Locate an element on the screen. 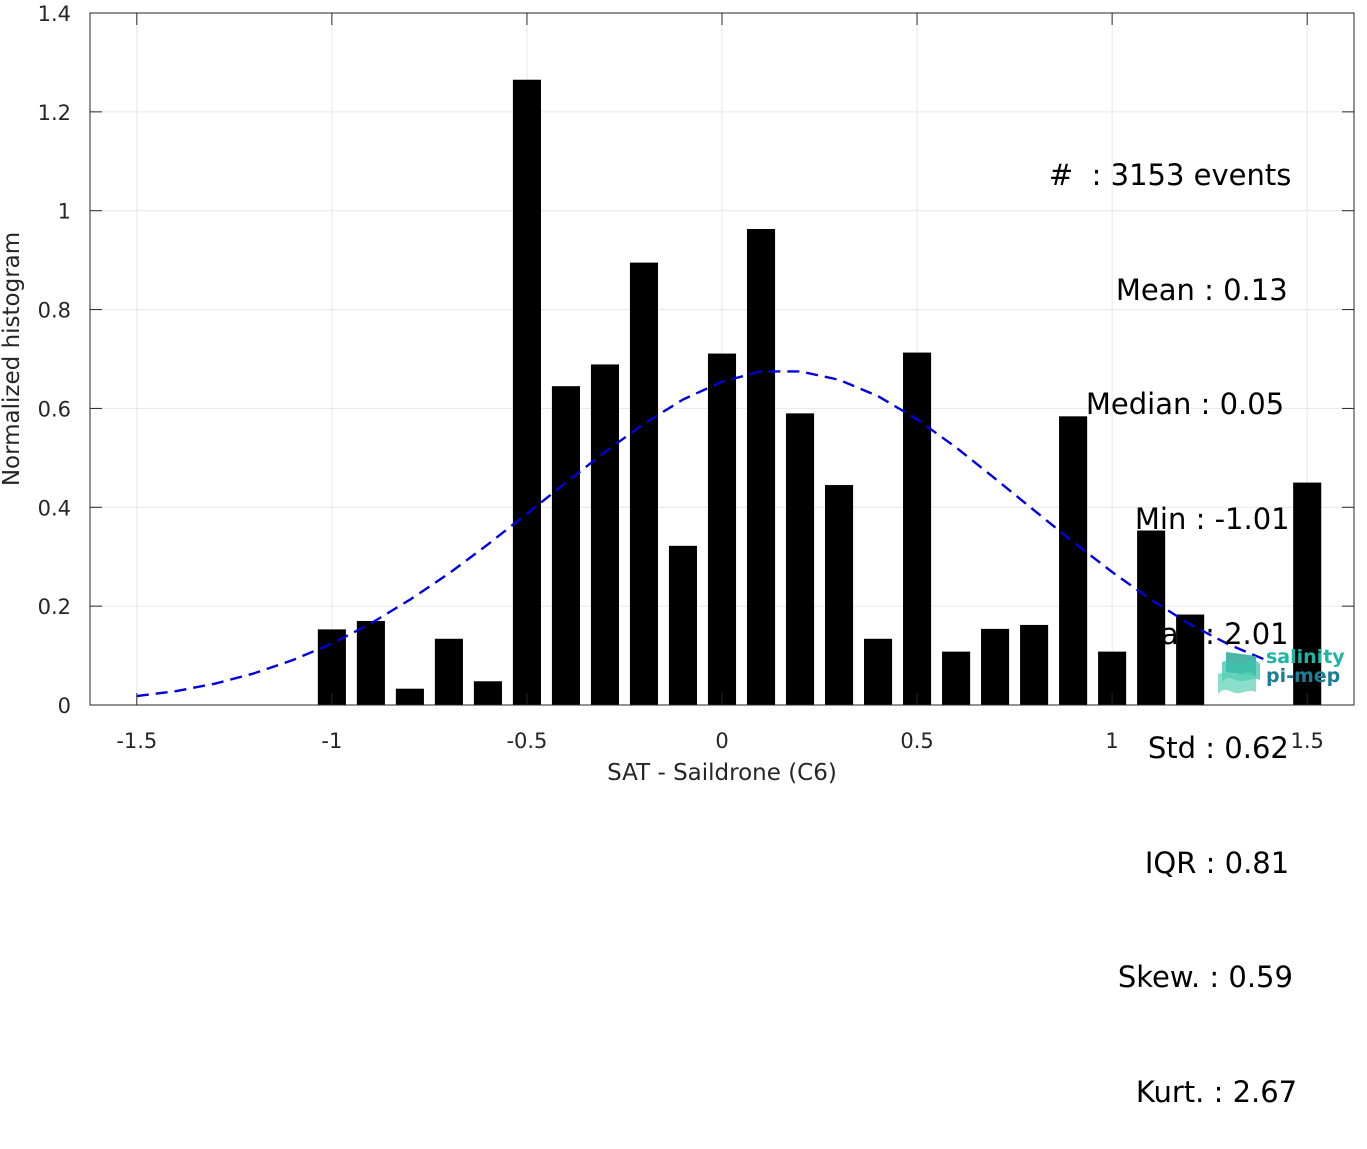 The height and width of the screenshot is (1149, 1367). stat-row-skew: Skew. : 0.59 is located at coordinates (1205, 977).